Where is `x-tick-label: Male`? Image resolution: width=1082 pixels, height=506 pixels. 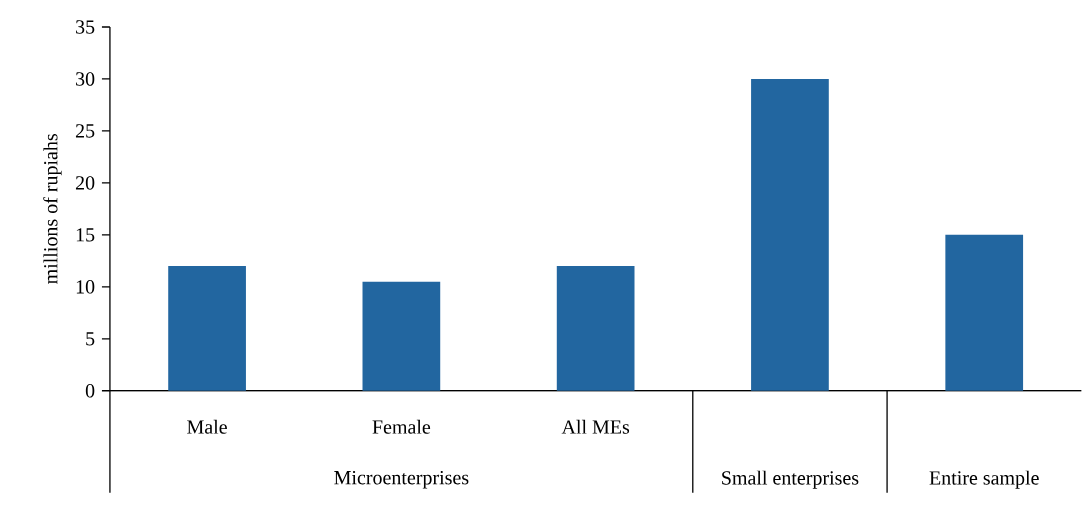
x-tick-label: Male is located at coordinates (207, 426).